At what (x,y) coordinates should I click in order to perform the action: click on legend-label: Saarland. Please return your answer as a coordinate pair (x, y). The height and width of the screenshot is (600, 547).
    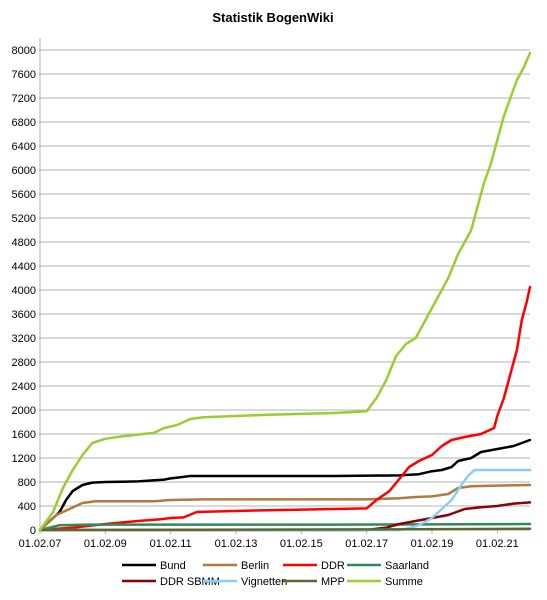
    Looking at the image, I should click on (407, 566).